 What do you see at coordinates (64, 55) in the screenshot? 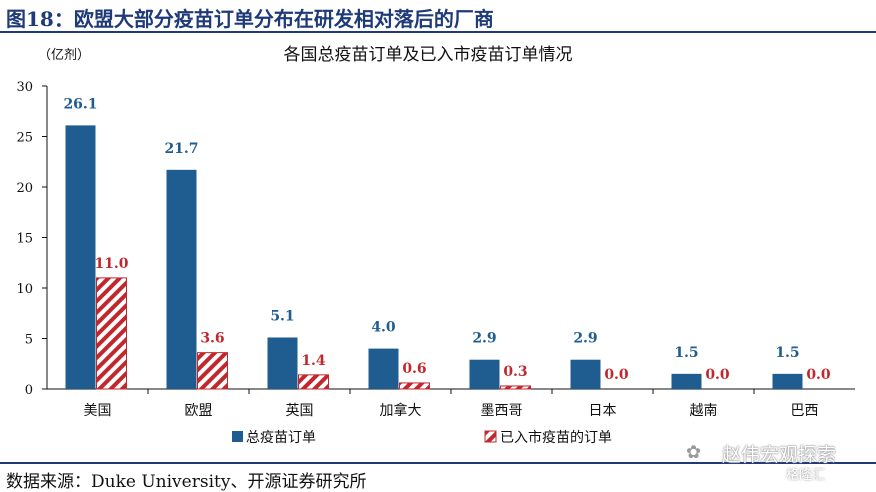
I see `y-unit-label: （亿剂）` at bounding box center [64, 55].